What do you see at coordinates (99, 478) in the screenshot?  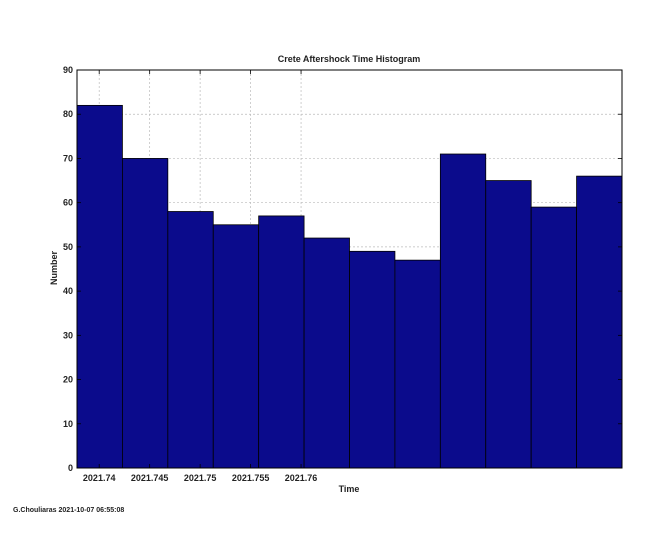 I see `x-tick-label: 2021.74` at bounding box center [99, 478].